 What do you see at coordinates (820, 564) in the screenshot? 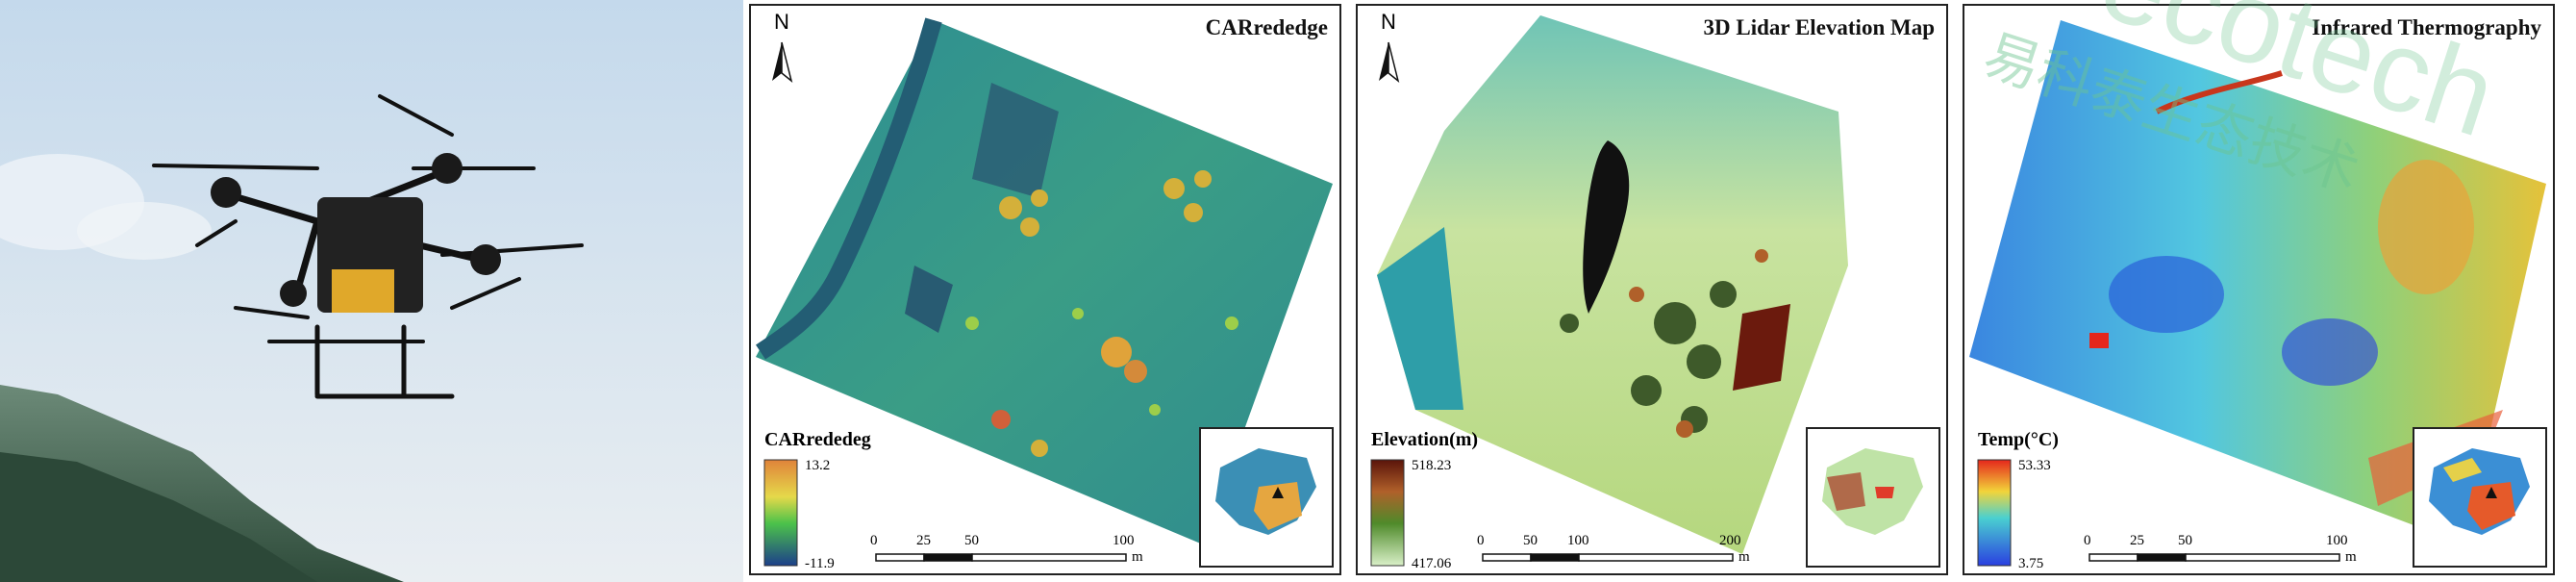
I see `carrededge-legend-min: -11.9` at bounding box center [820, 564].